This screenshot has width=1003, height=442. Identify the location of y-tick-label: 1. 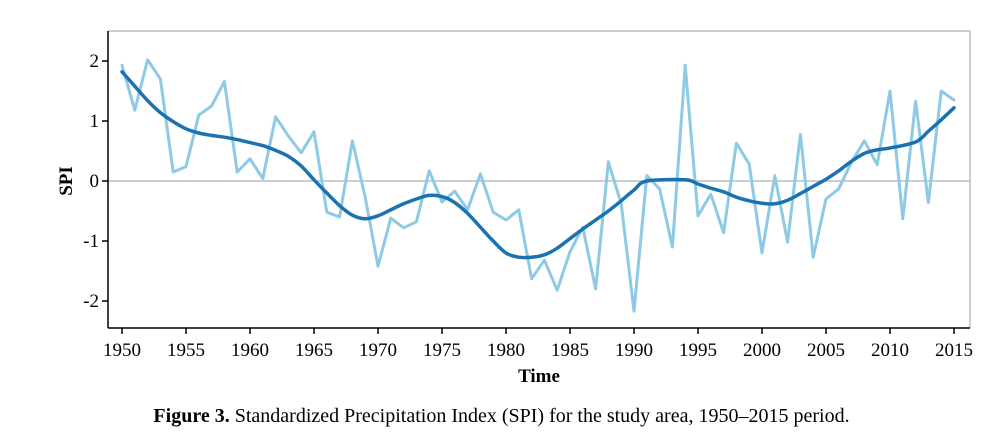
(95, 121).